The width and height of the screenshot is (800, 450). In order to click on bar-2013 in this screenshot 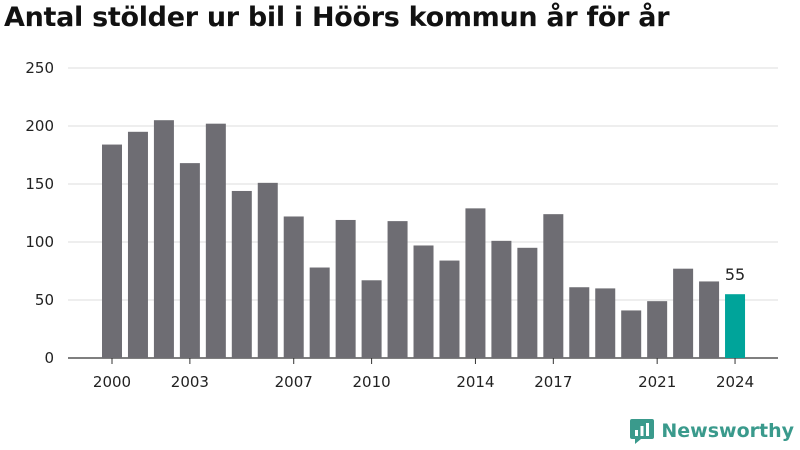, I will do `click(449, 309)`.